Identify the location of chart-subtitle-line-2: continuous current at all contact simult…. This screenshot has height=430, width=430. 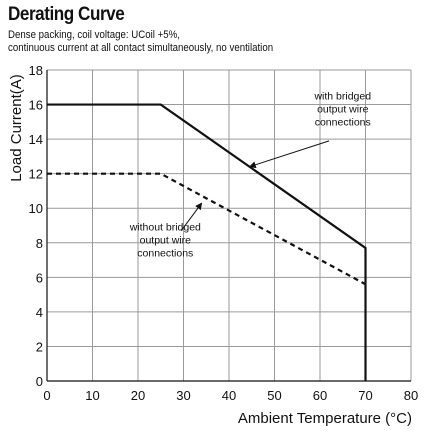
(141, 48).